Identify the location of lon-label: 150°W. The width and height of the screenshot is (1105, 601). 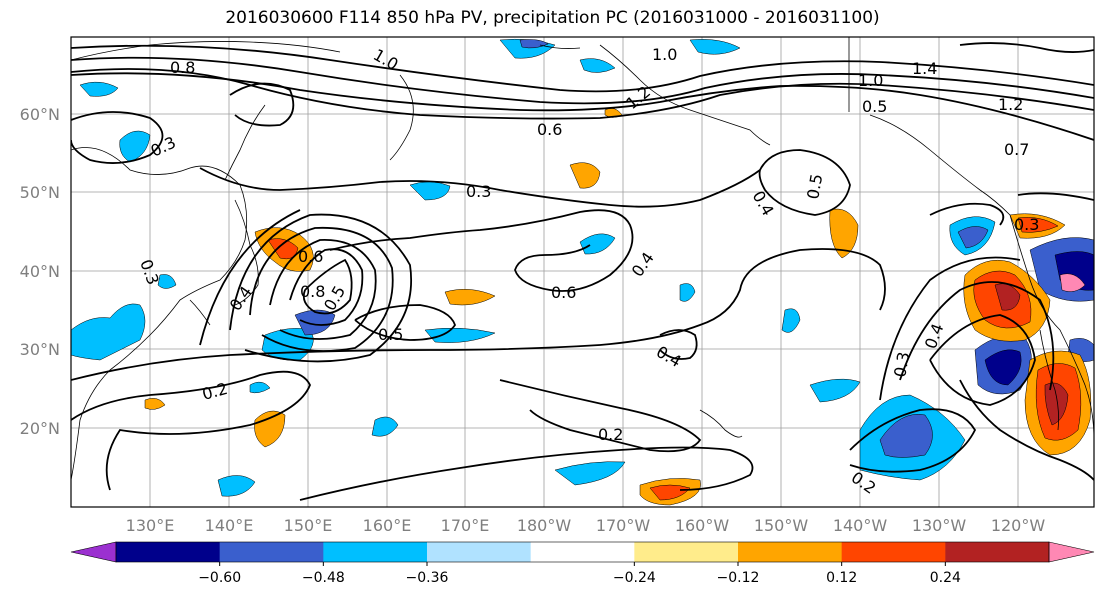
(781, 525).